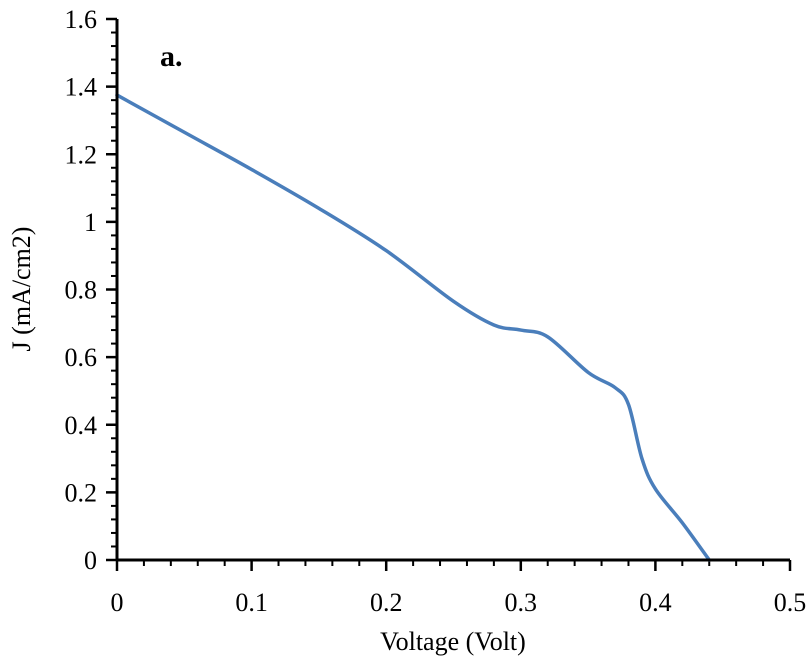 Image resolution: width=809 pixels, height=661 pixels. I want to click on y-tick-label: 0.8, so click(81, 290).